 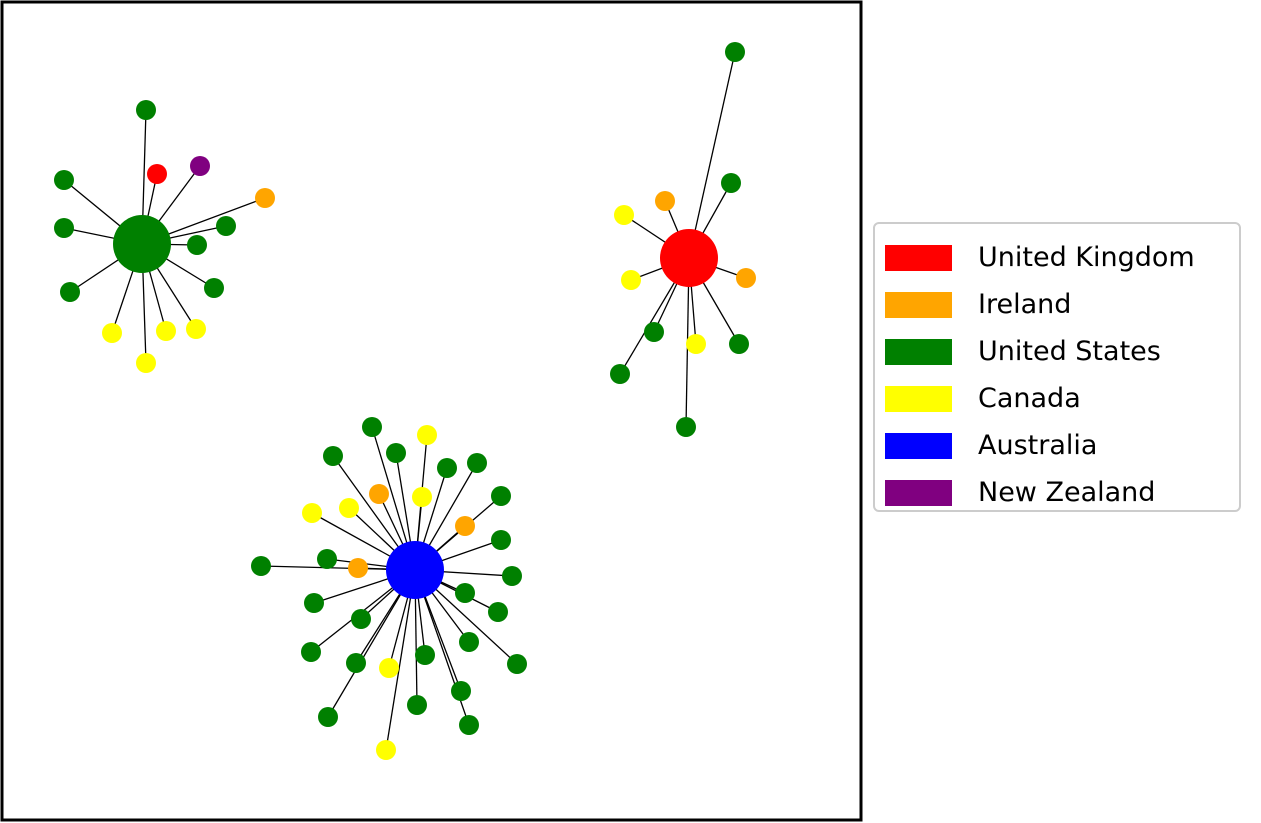 I want to click on legend-swatch-australia, so click(x=918, y=445).